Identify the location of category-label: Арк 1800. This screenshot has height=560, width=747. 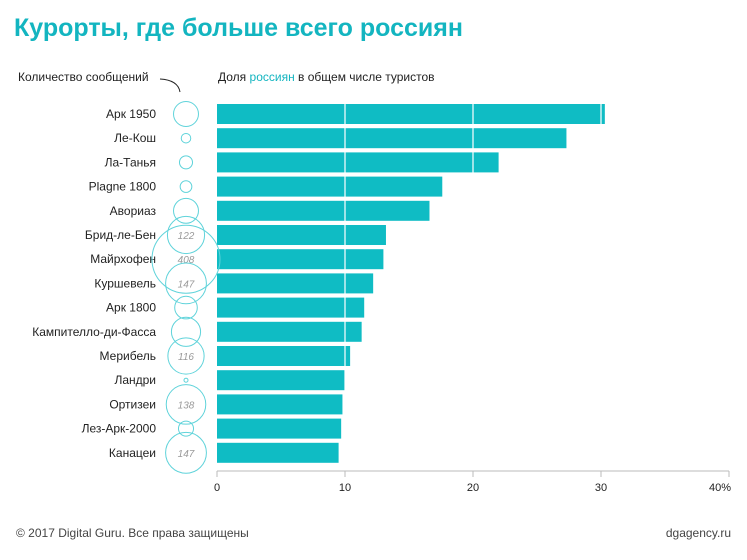
(131, 308).